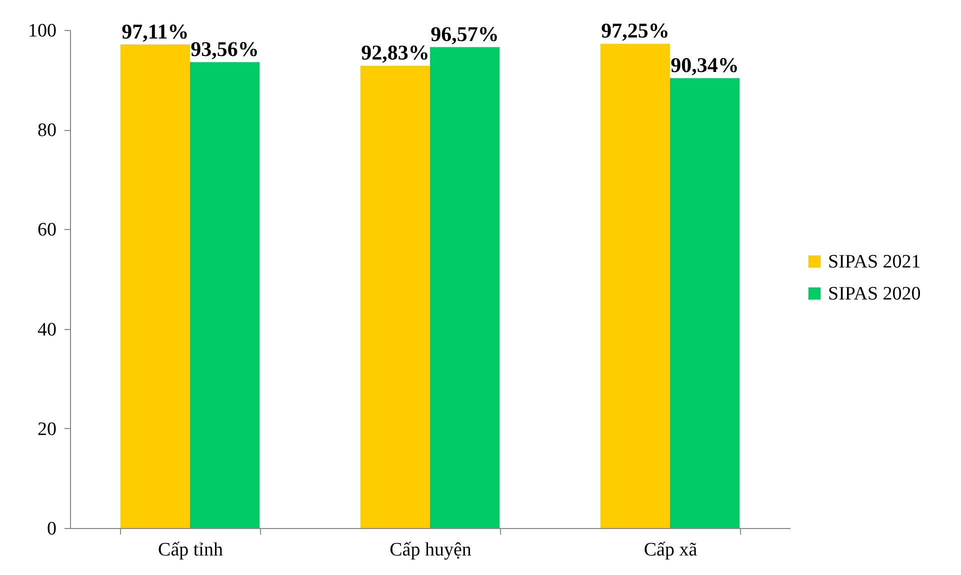  What do you see at coordinates (47, 131) in the screenshot?
I see `y-tick-label: 80` at bounding box center [47, 131].